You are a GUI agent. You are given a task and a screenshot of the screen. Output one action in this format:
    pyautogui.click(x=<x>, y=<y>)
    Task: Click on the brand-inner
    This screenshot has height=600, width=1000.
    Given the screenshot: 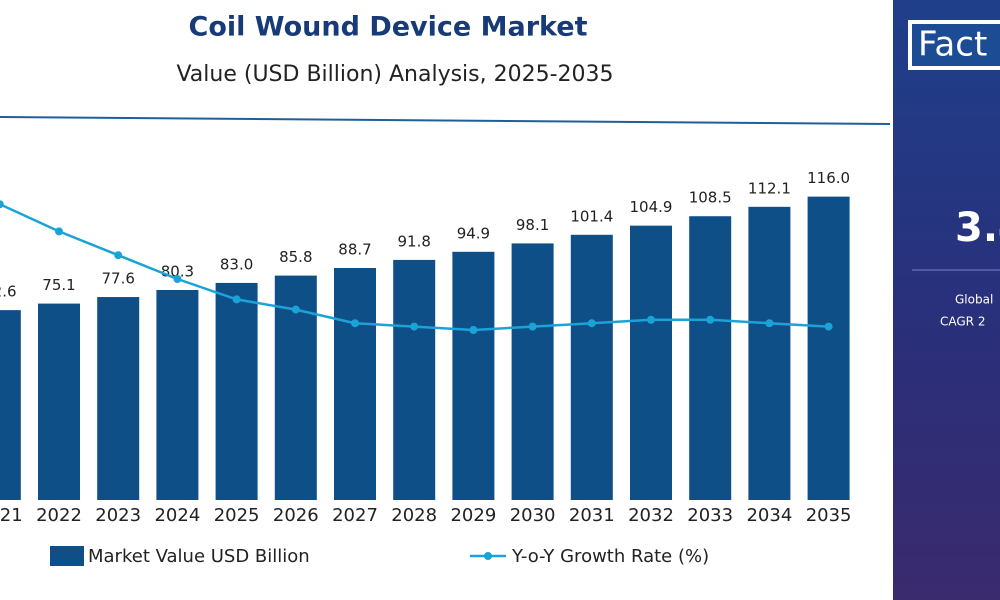 What is the action you would take?
    pyautogui.click(x=956, y=45)
    